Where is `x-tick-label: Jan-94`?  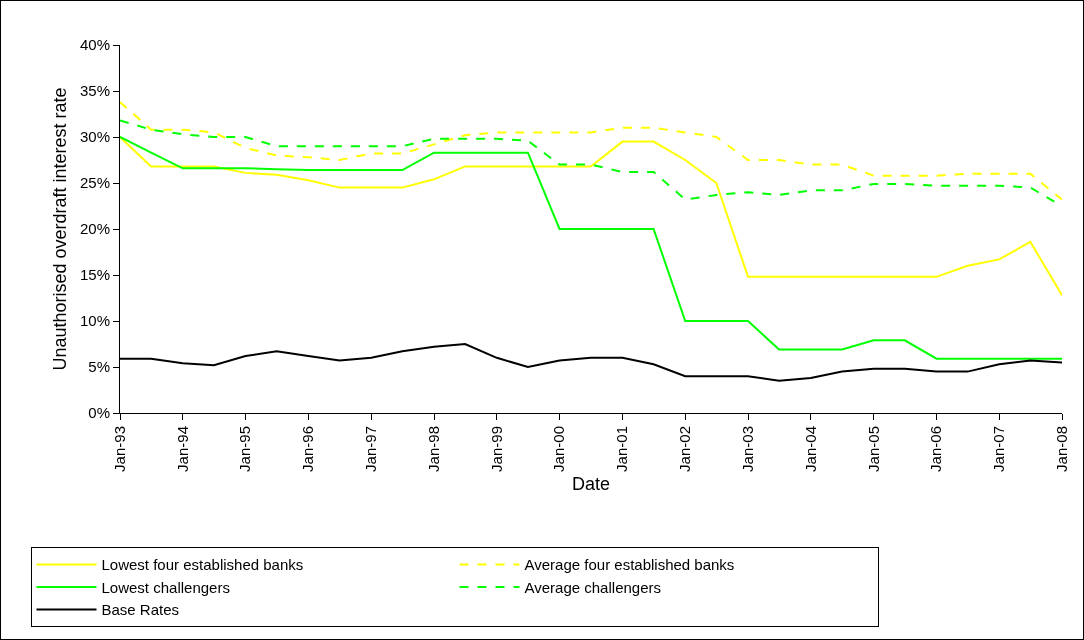
x-tick-label: Jan-94 is located at coordinates (182, 449).